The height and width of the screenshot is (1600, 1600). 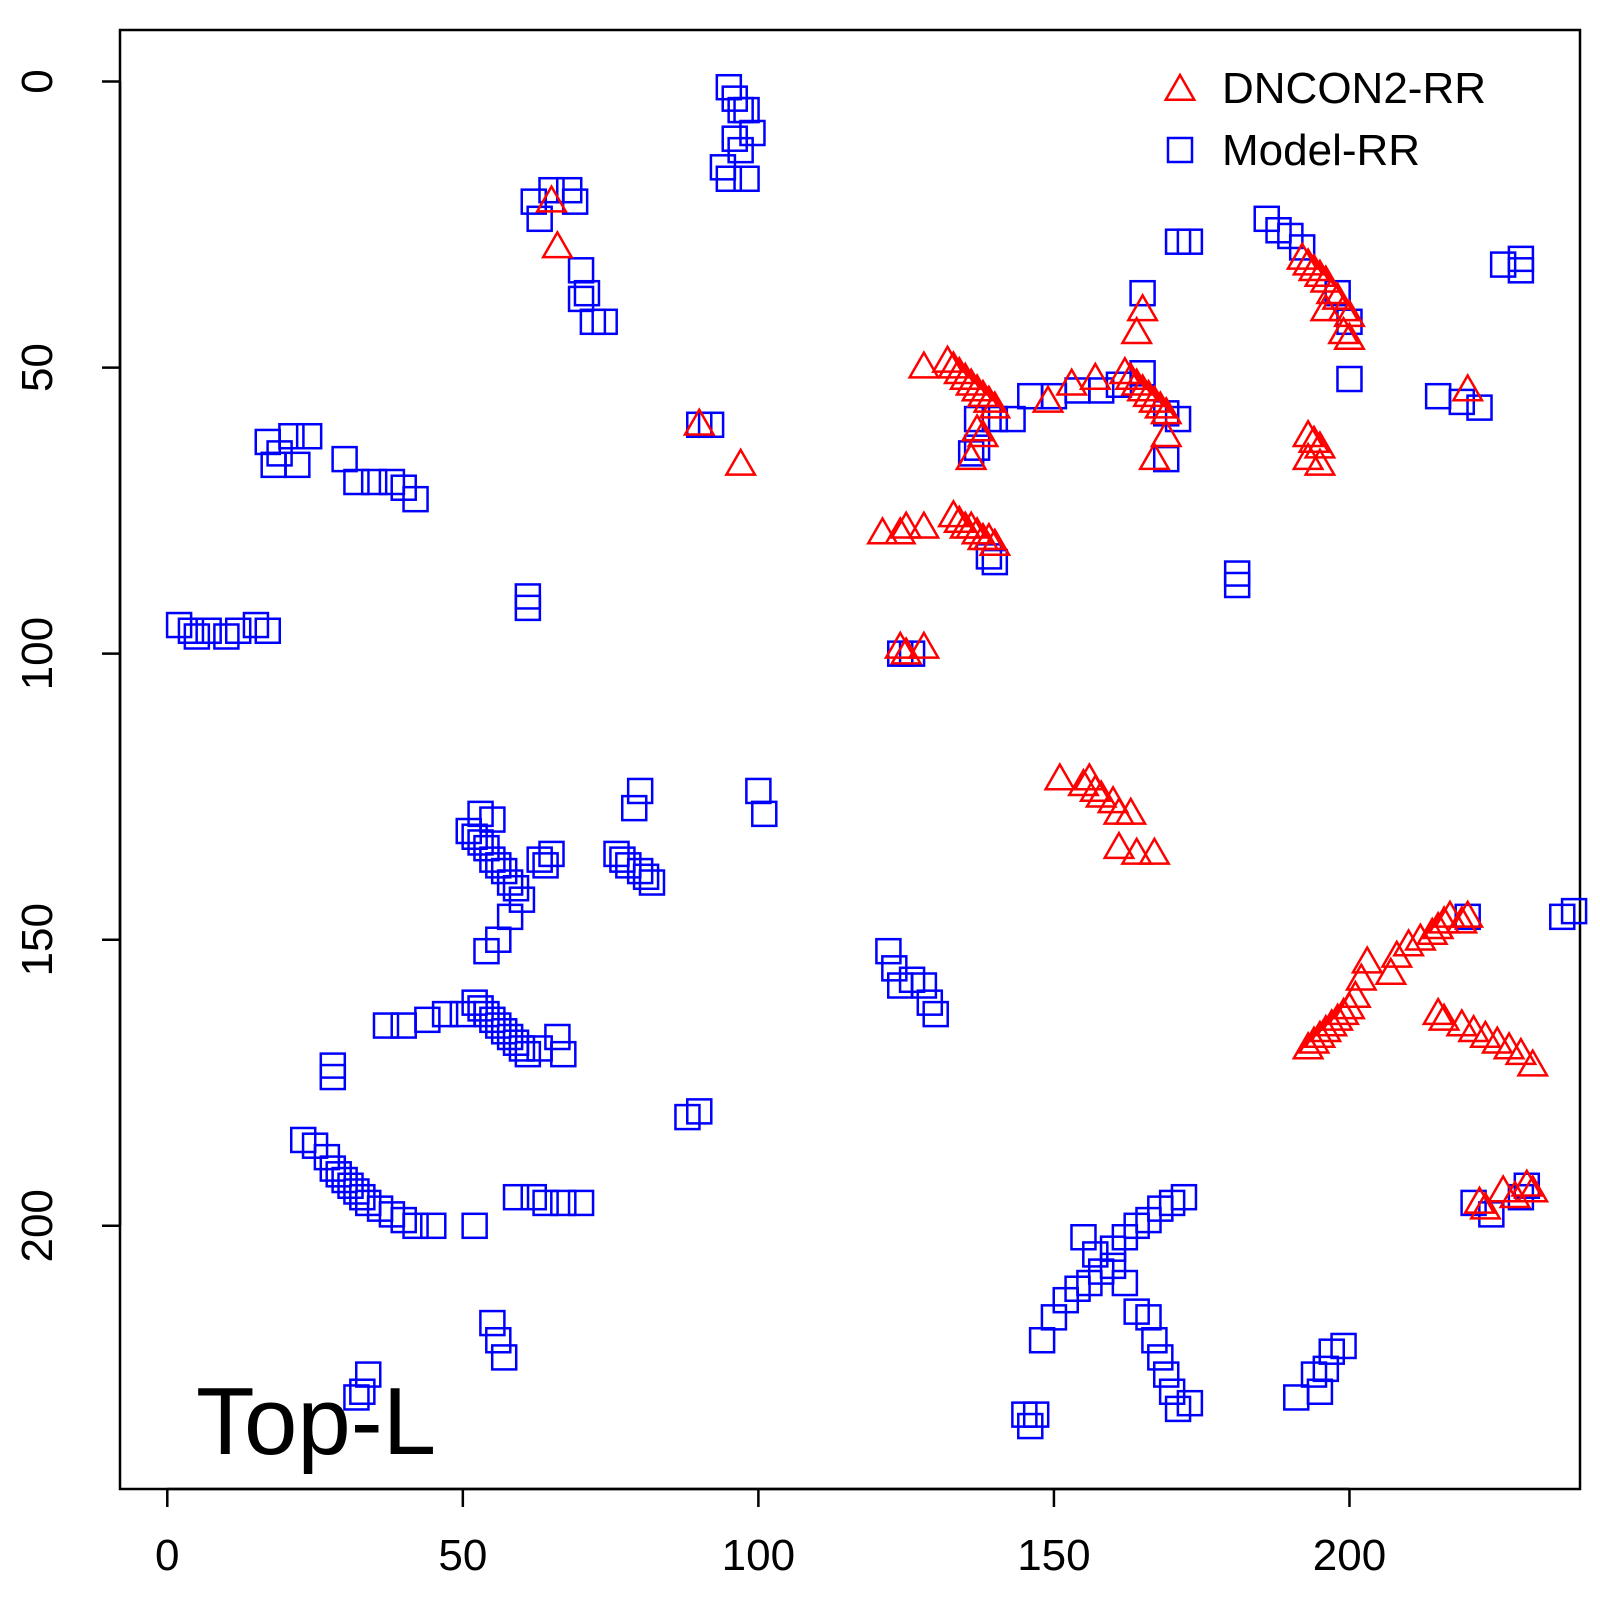 I want to click on legend-entry: Model-RR, so click(x=1293, y=150).